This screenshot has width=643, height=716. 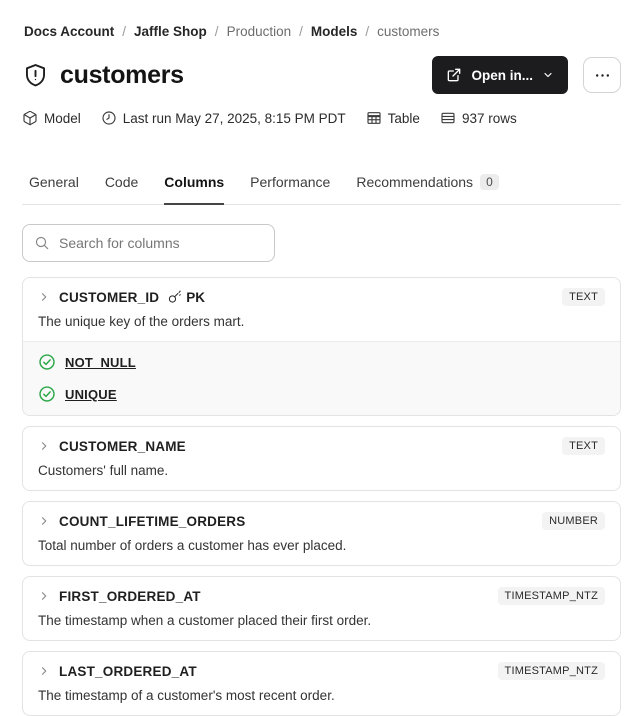 I want to click on ellipsis-icon, so click(x=602, y=75).